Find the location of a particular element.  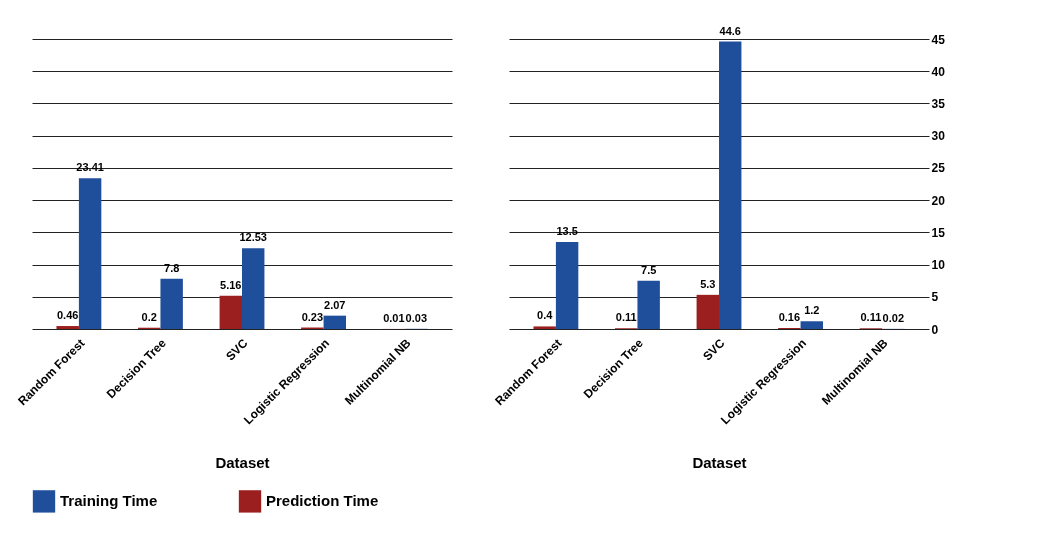

y-tick-label: 0 is located at coordinates (935, 329).